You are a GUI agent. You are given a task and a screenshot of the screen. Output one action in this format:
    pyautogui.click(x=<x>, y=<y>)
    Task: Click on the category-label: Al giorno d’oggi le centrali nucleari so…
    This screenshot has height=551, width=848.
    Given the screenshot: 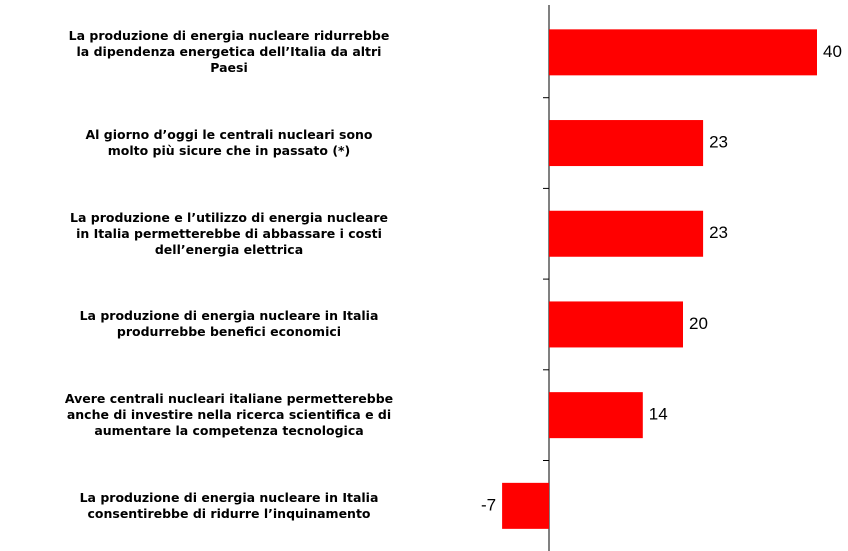 What is the action you would take?
    pyautogui.click(x=229, y=143)
    